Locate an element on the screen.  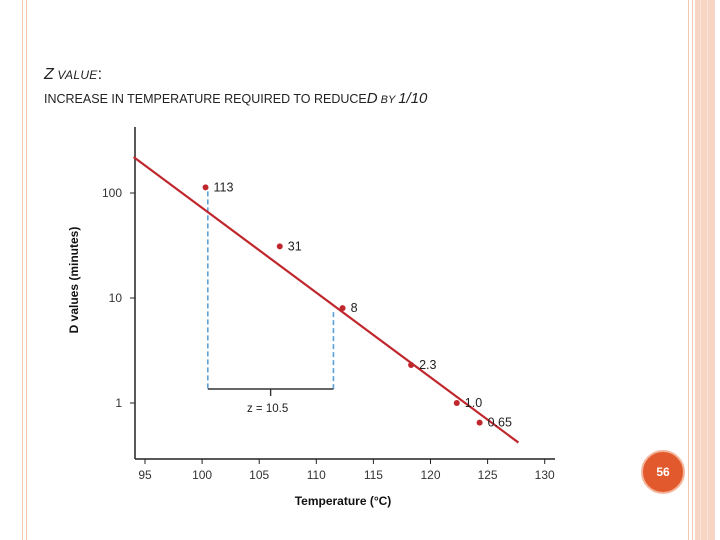
data-point-label: 8 is located at coordinates (354, 308).